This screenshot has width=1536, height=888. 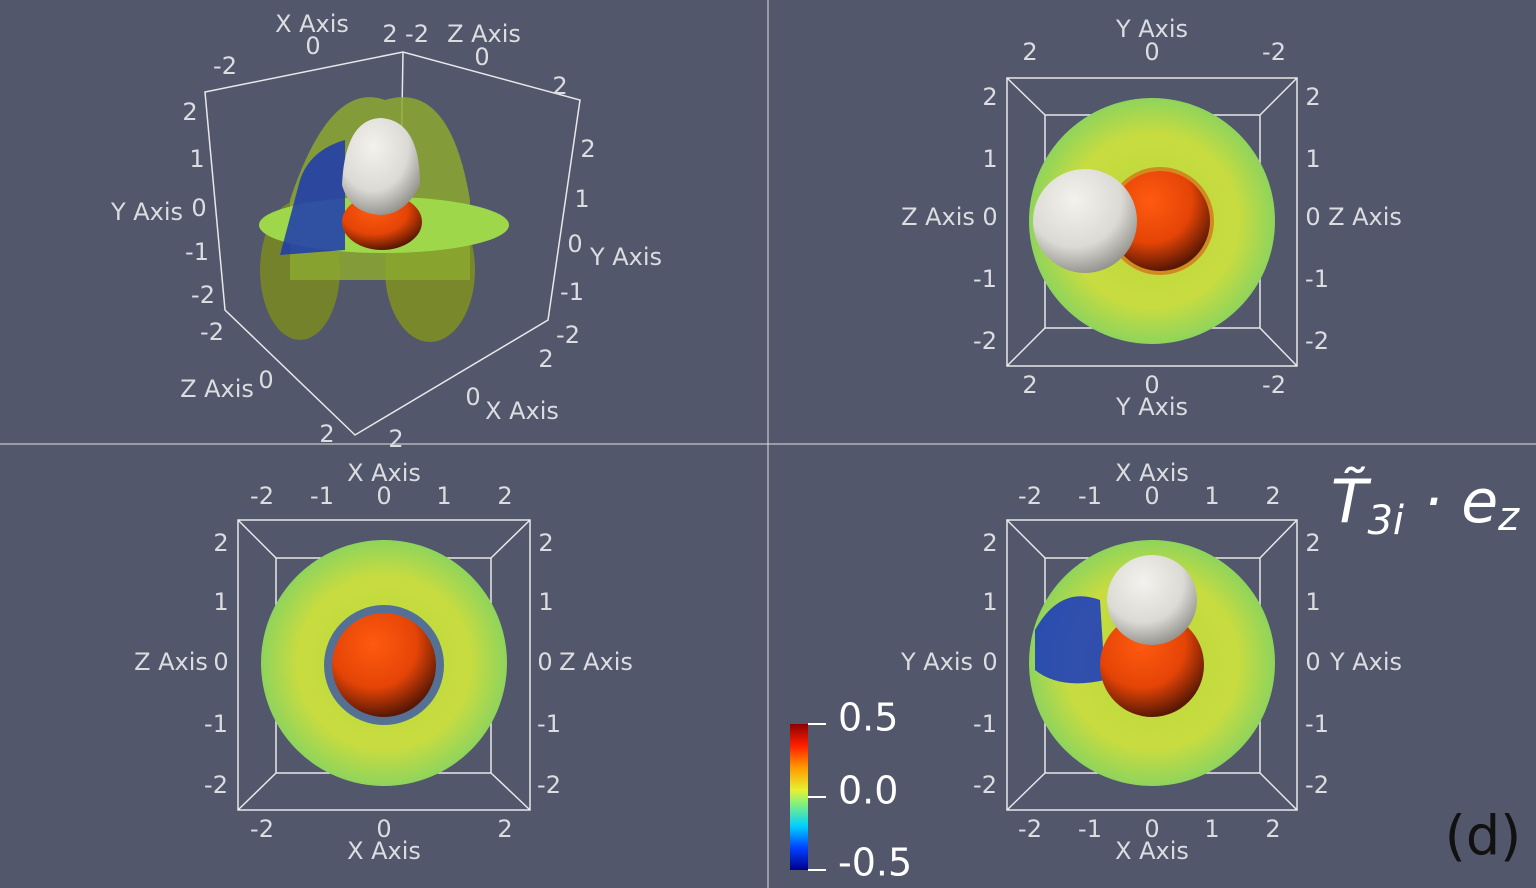 I want to click on title-part: z, so click(x=1508, y=517).